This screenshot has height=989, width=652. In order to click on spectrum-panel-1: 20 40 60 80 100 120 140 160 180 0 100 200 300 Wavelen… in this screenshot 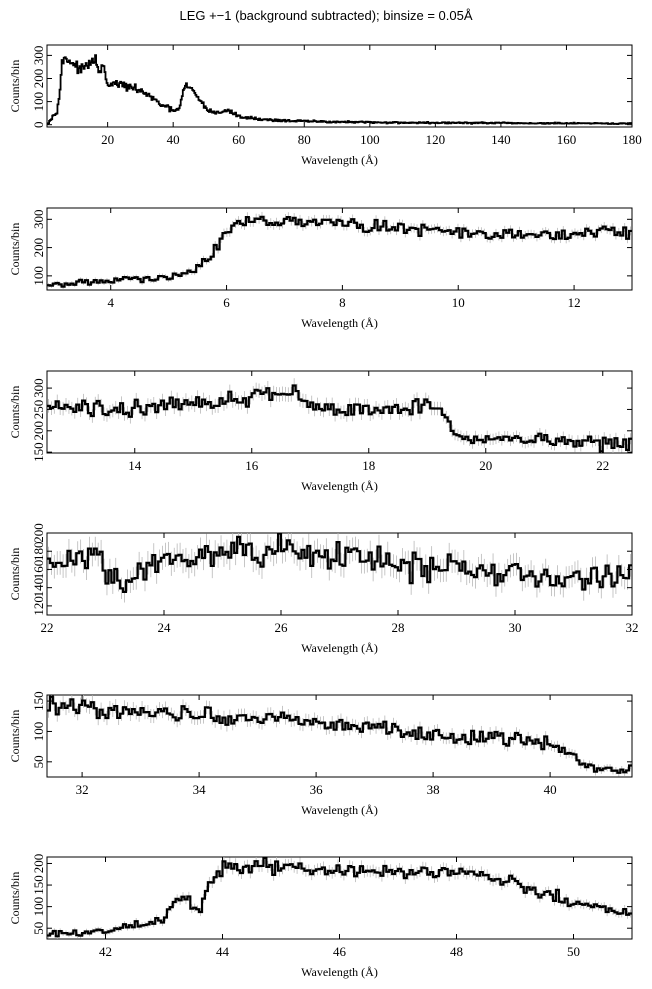, I will do `click(325, 105)`.